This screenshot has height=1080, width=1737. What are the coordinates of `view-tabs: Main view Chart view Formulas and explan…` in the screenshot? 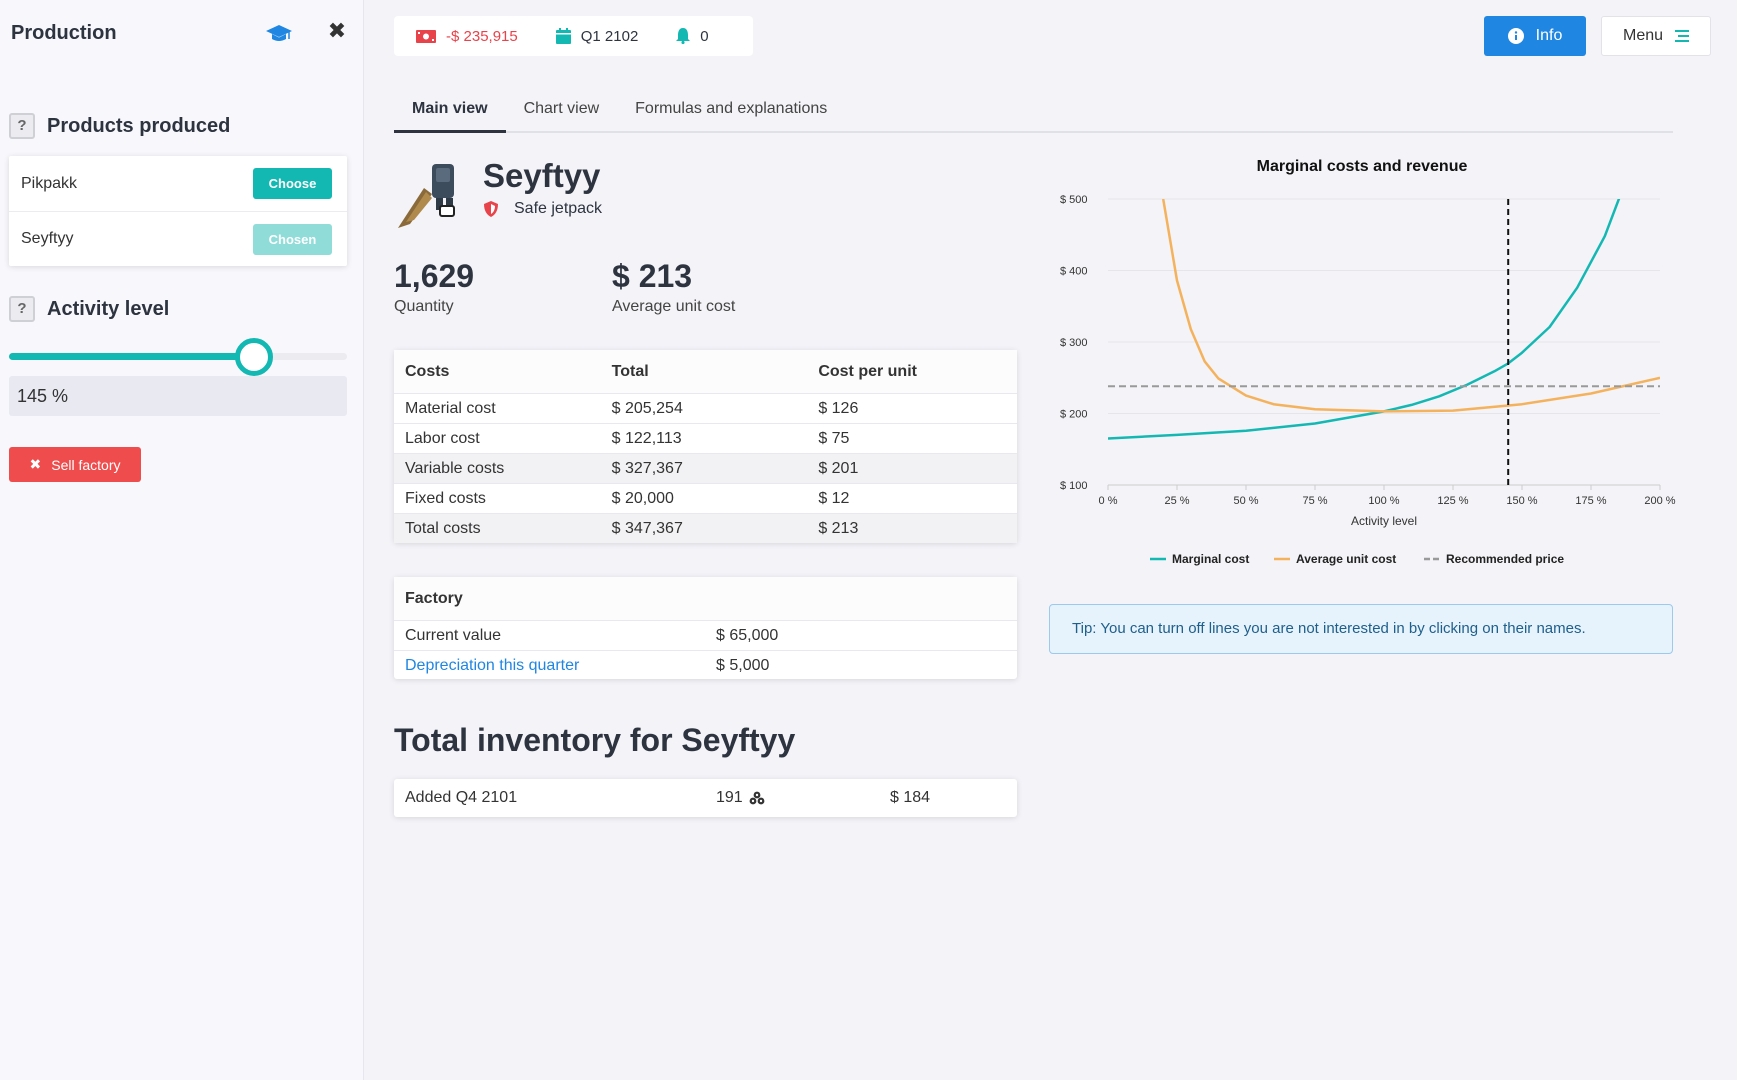 It's located at (1033, 112).